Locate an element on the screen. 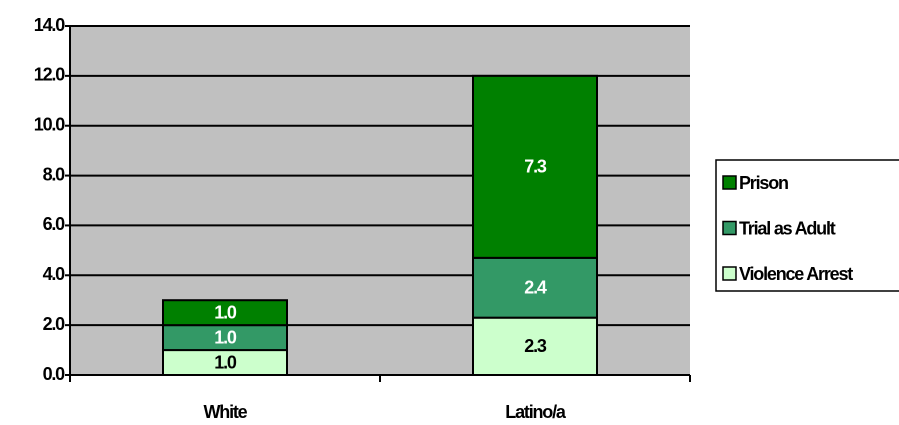  y-tick-label: 4.0 is located at coordinates (54, 274).